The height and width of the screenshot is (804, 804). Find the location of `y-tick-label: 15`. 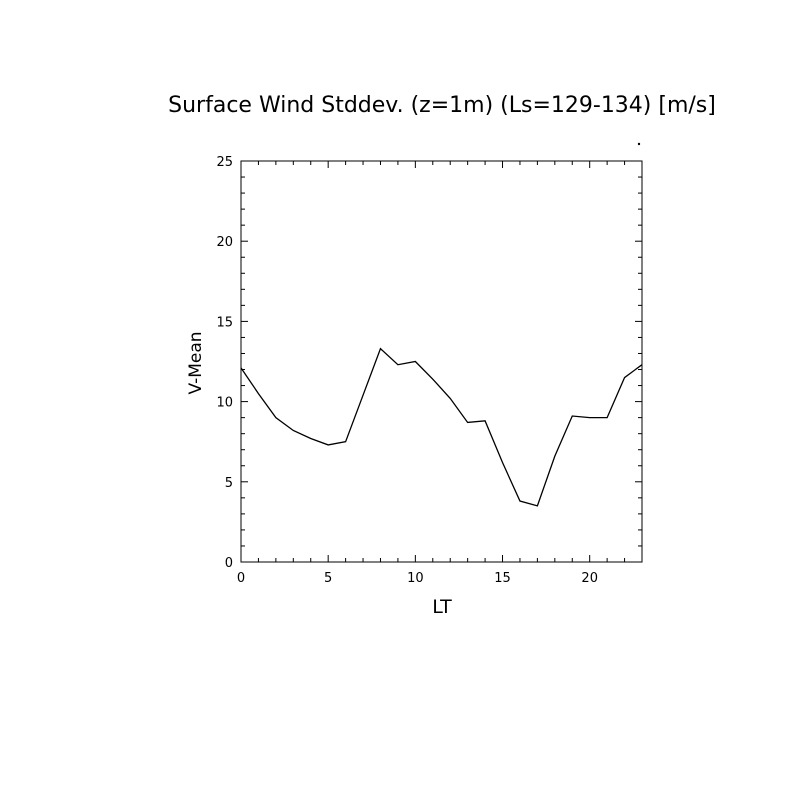

y-tick-label: 15 is located at coordinates (224, 322).